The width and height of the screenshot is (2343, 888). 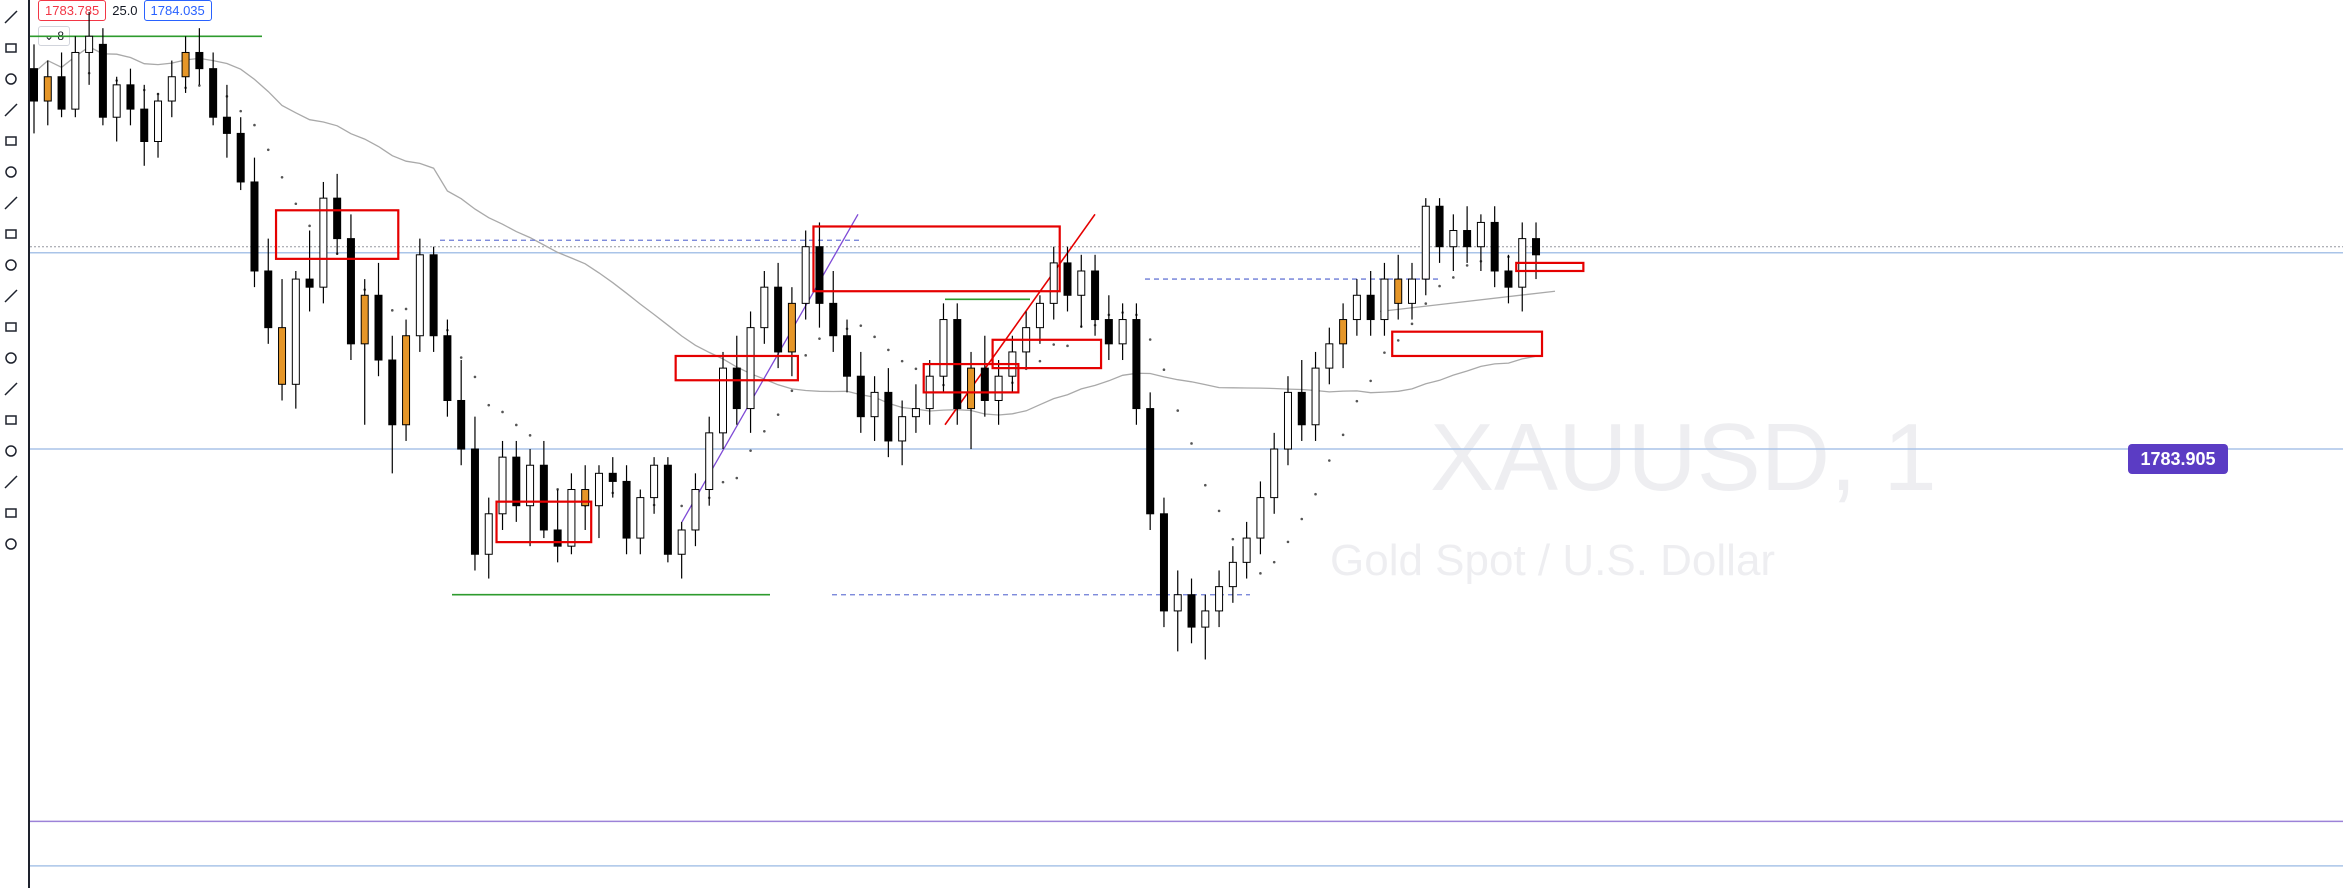 I want to click on prediction-icon, so click(x=11, y=296).